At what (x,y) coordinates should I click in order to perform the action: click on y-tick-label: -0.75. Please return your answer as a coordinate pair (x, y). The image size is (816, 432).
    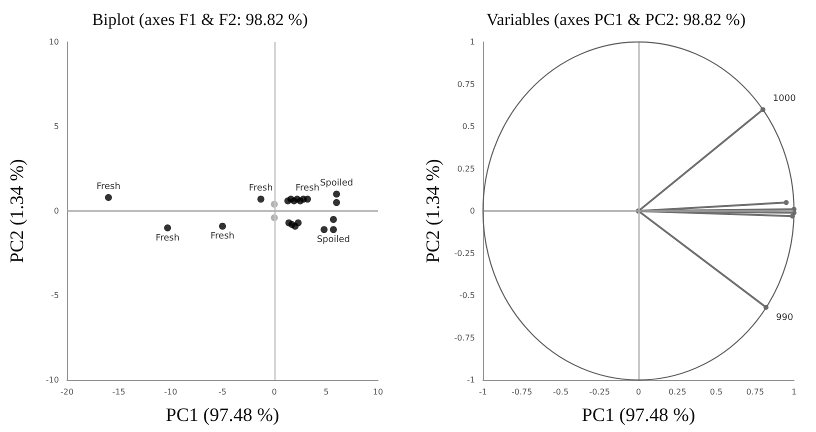
    Looking at the image, I should click on (464, 337).